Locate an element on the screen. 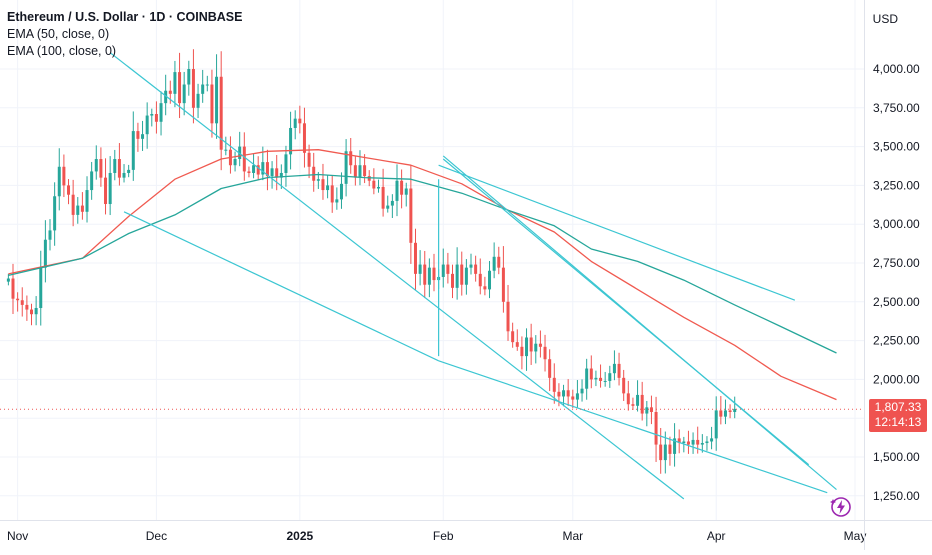 This screenshot has width=932, height=555. symbol-title: Ethereum / U.S. Dollar · 1D · COINBASE is located at coordinates (125, 17).